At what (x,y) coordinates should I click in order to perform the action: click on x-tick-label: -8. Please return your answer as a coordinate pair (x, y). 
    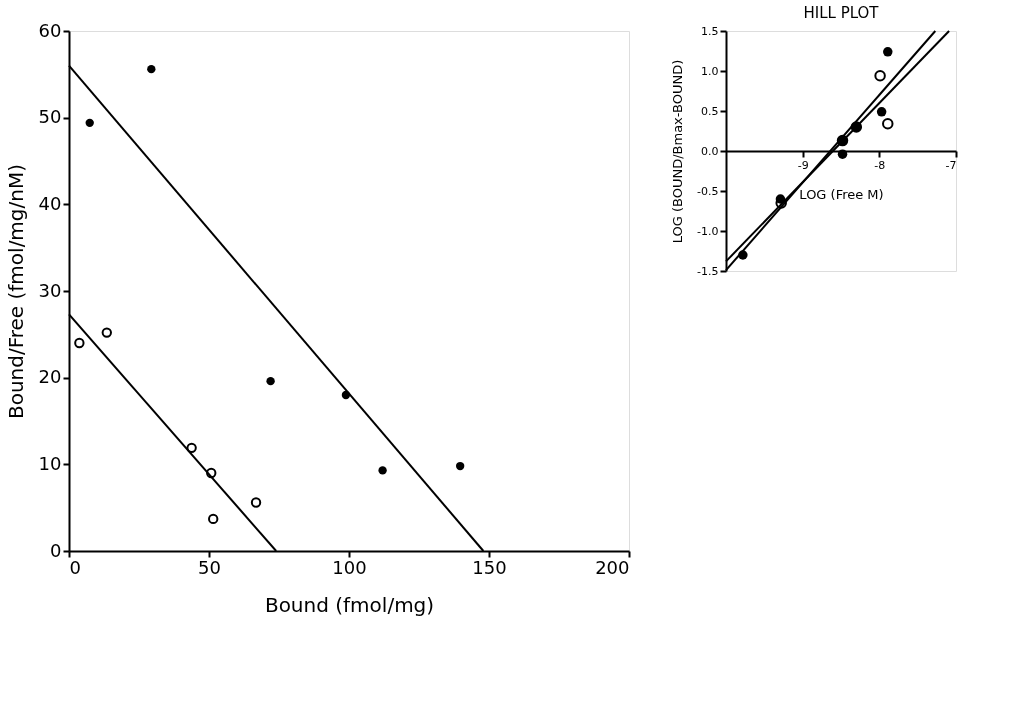
    Looking at the image, I should click on (880, 165).